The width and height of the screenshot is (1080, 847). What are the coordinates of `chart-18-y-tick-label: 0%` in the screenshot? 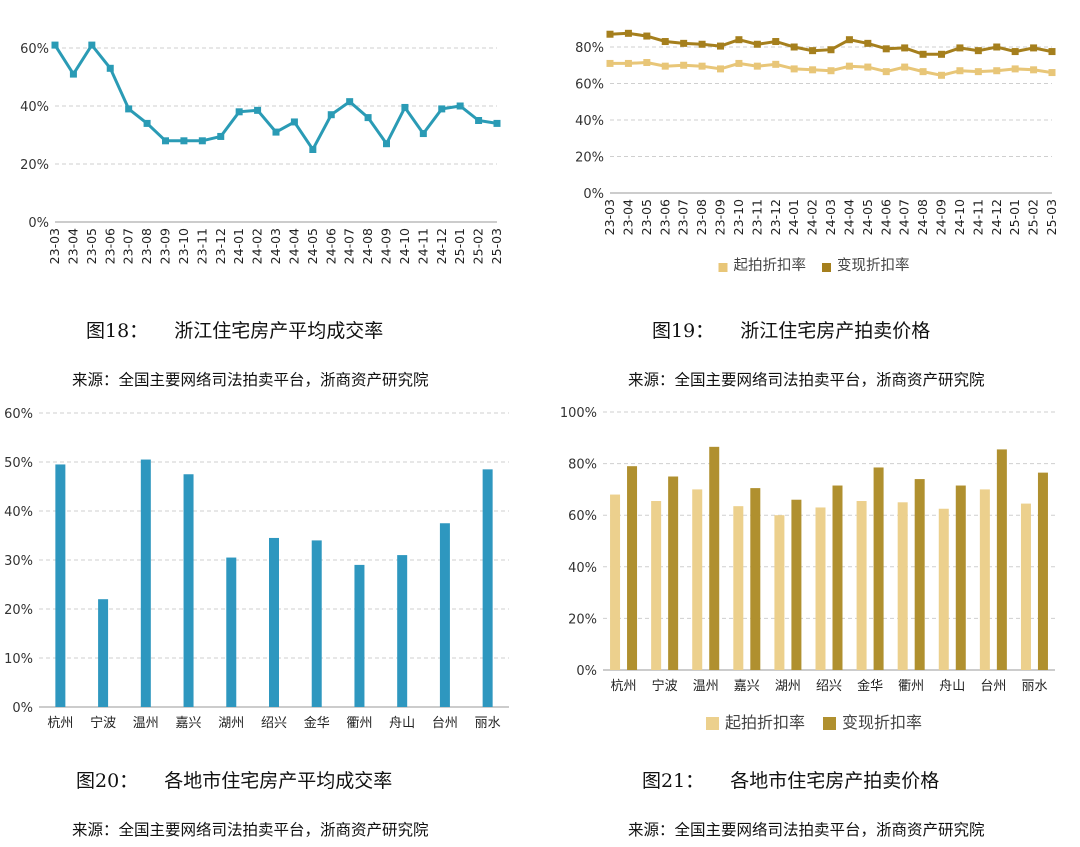 It's located at (38, 223).